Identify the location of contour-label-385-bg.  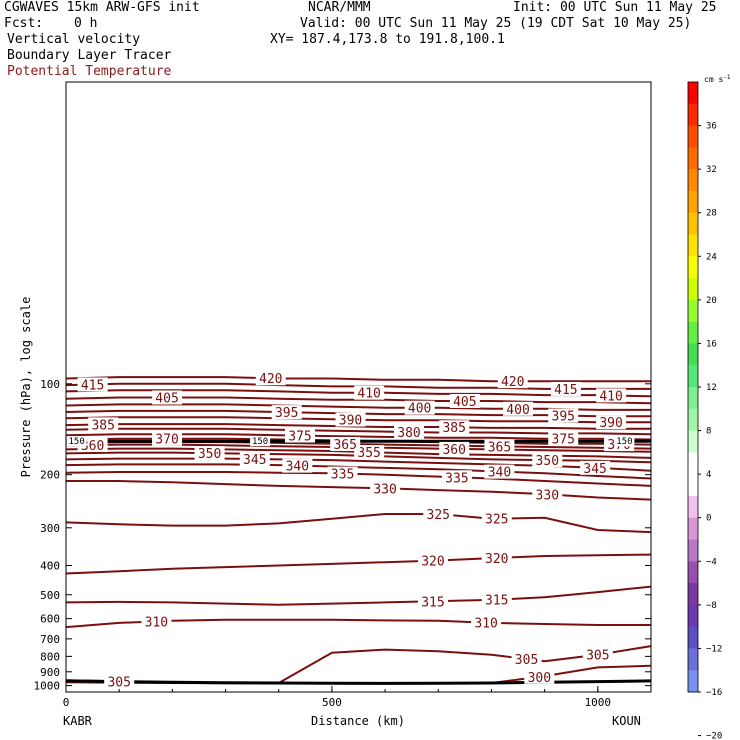
(454, 427).